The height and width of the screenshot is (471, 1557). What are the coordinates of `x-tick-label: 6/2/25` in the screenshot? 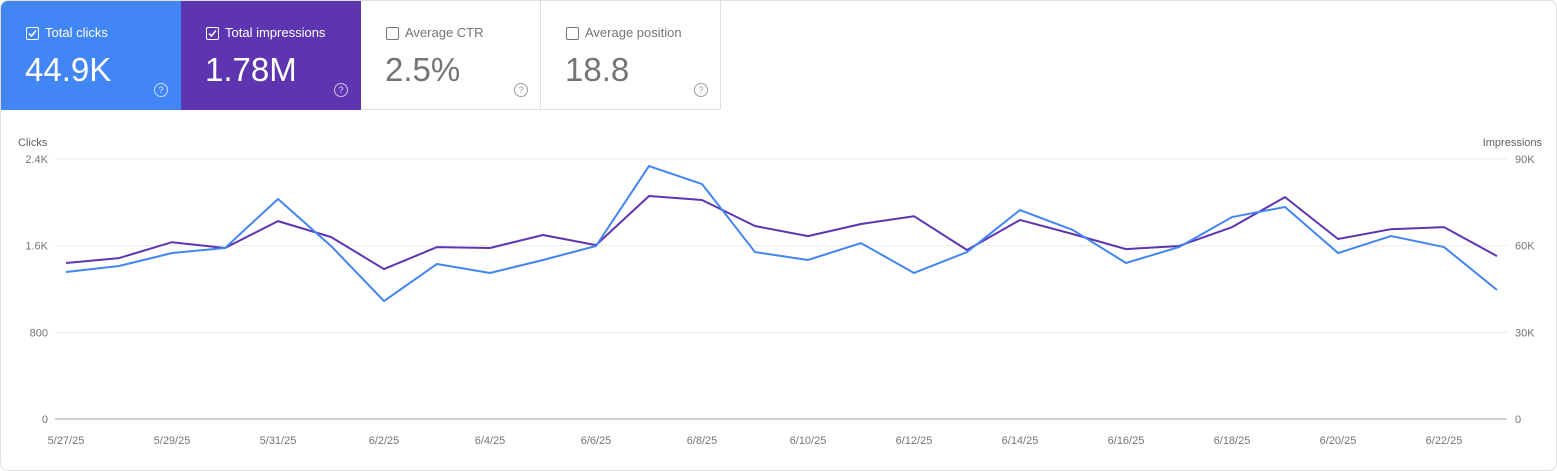 It's located at (384, 441).